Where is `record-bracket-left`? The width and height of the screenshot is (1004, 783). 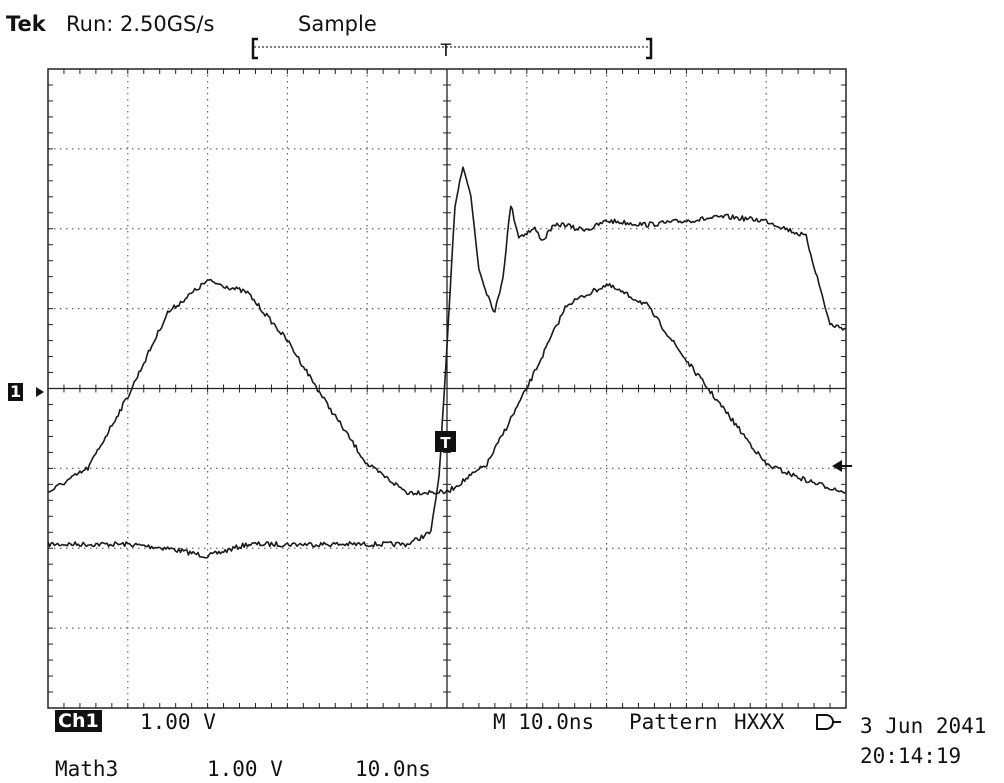
record-bracket-left is located at coordinates (254, 48).